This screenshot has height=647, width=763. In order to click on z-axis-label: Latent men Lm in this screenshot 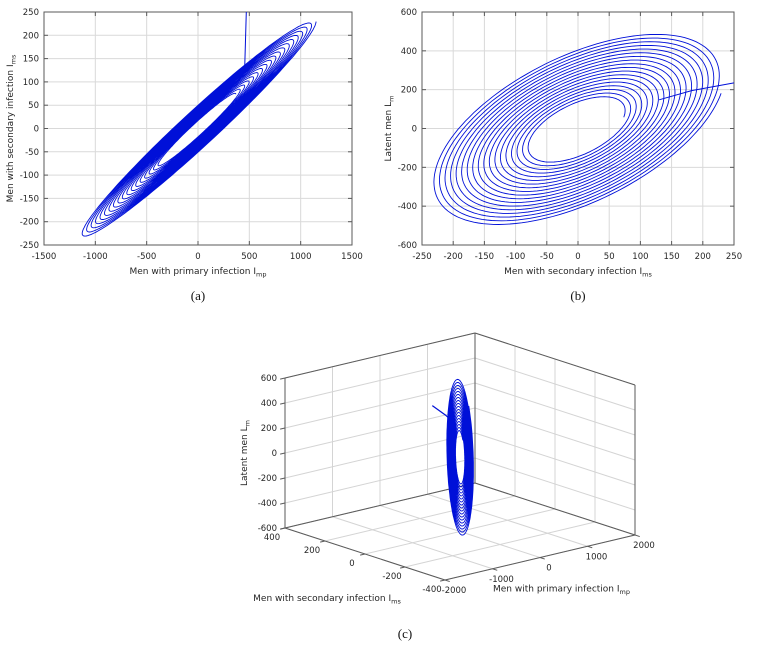, I will do `click(246, 453)`.